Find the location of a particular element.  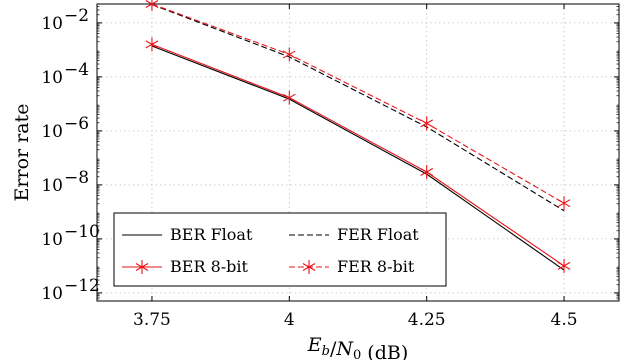

y-tick-exponent: −10 is located at coordinates (82, 232).